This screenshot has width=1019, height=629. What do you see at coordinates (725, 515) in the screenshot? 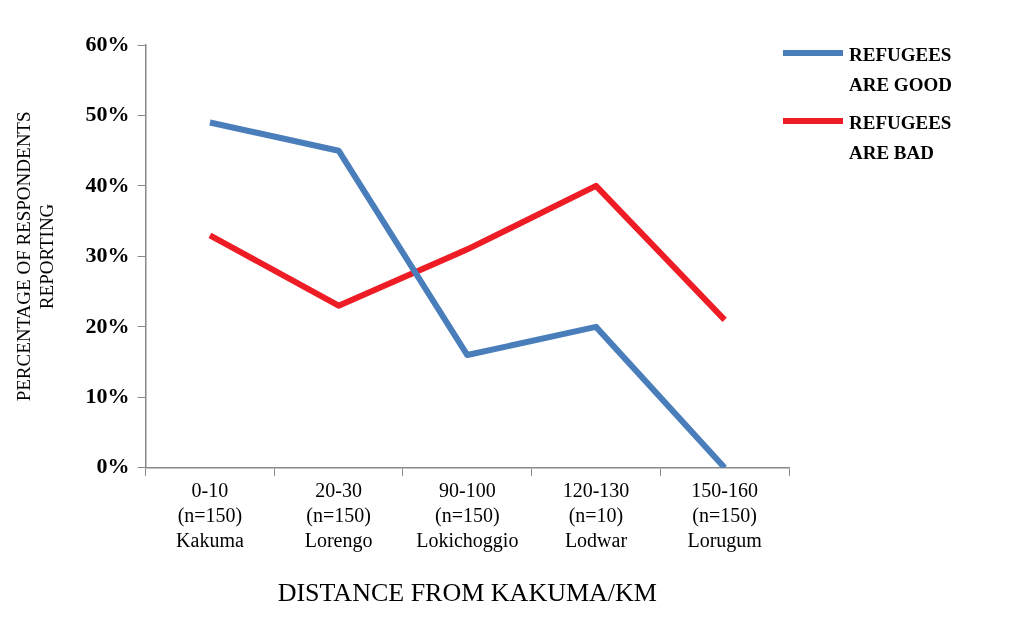
I see `x-tick-label: 150-160 (n=150) Lorugum` at bounding box center [725, 515].